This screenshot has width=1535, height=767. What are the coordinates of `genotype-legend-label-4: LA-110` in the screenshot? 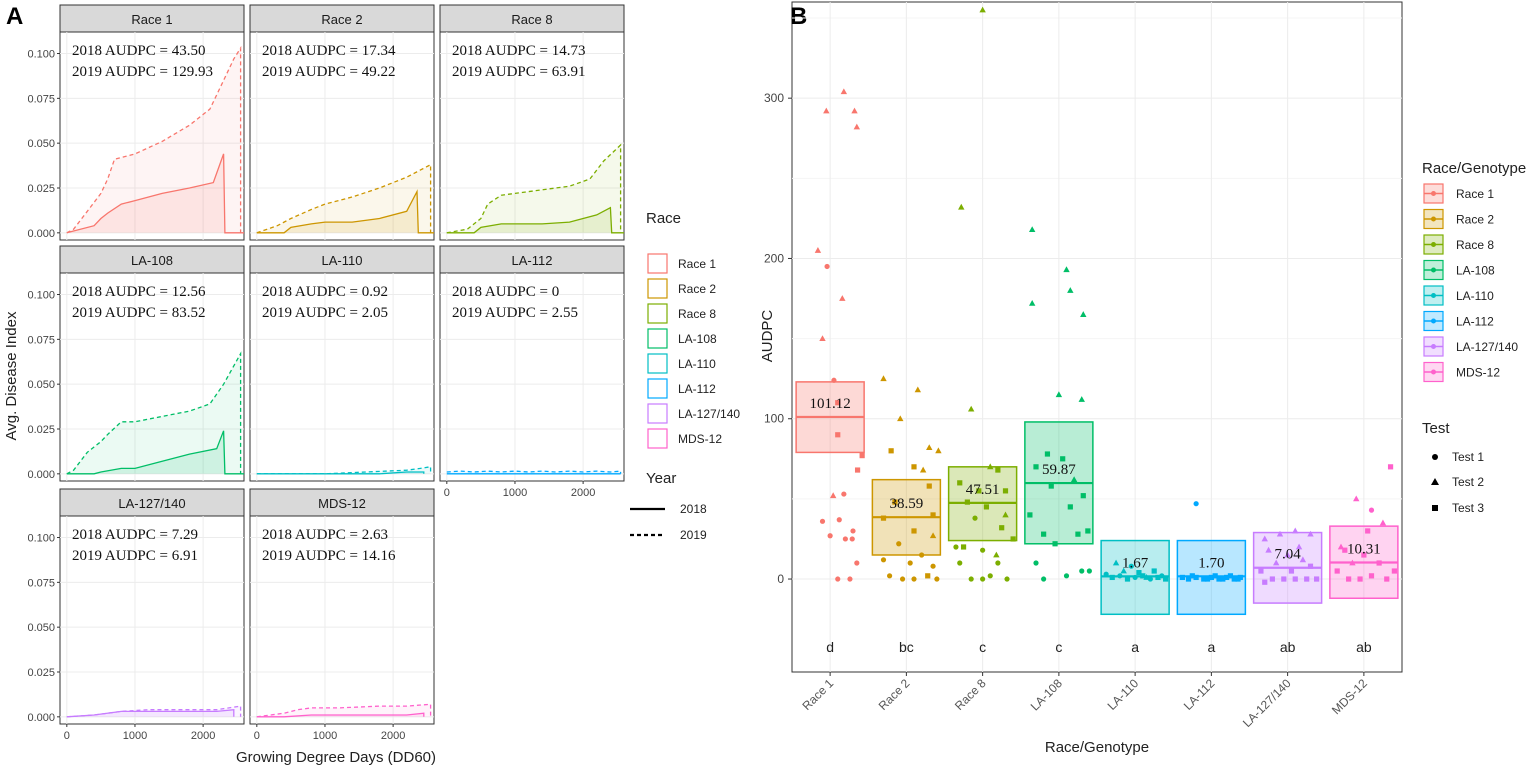 It's located at (1475, 296).